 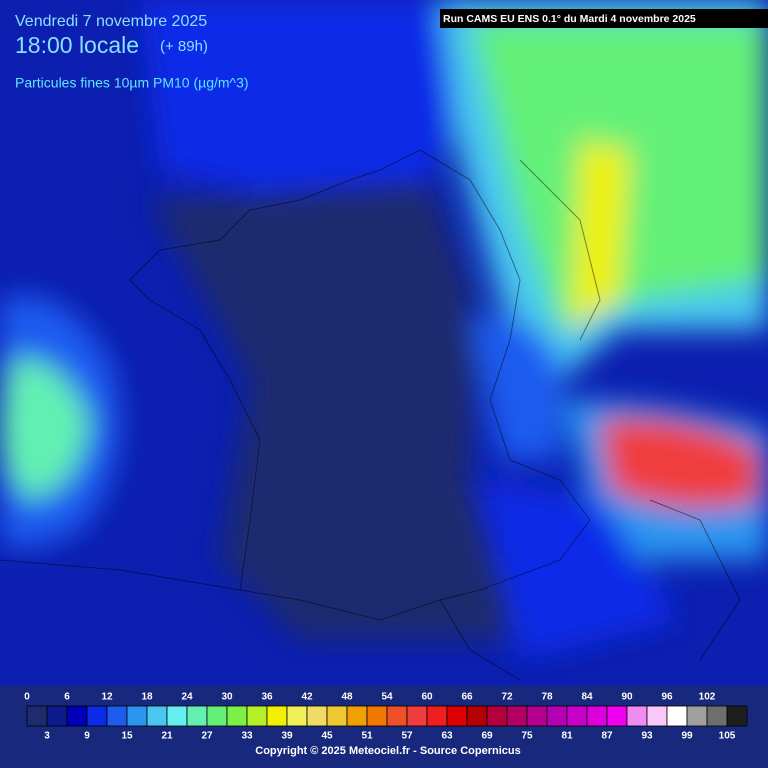 I want to click on lead-time: (+ 89h), so click(x=184, y=46).